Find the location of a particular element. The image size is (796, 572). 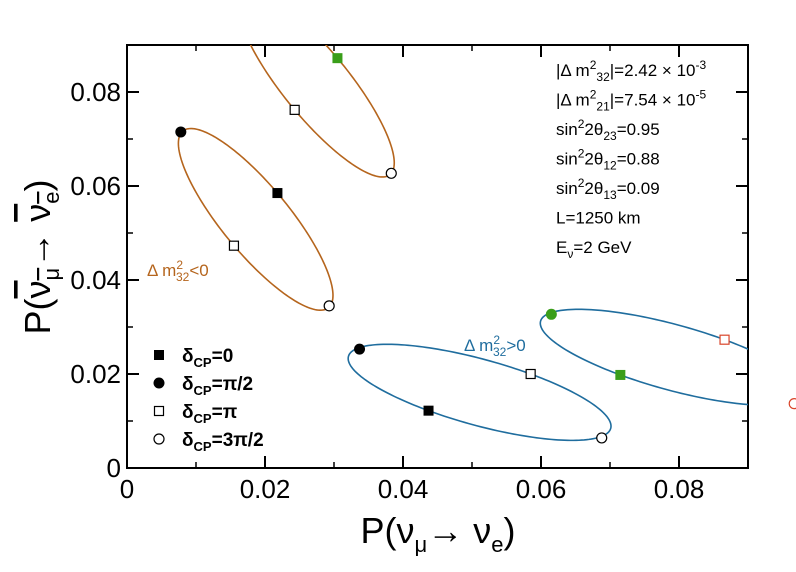

annotation-baseline: L=1250 km is located at coordinates (598, 218).